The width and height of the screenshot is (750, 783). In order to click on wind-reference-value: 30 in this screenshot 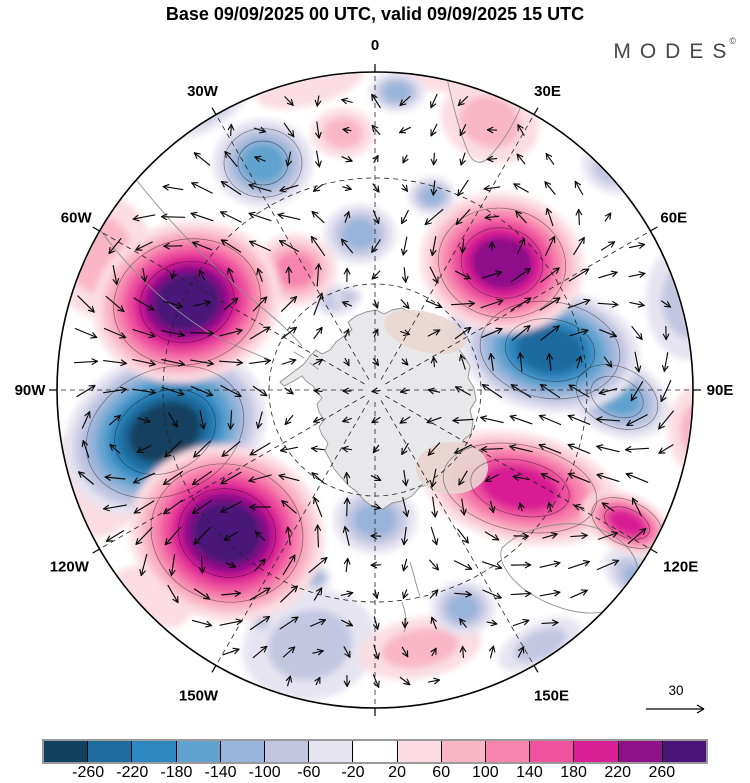, I will do `click(675, 690)`.